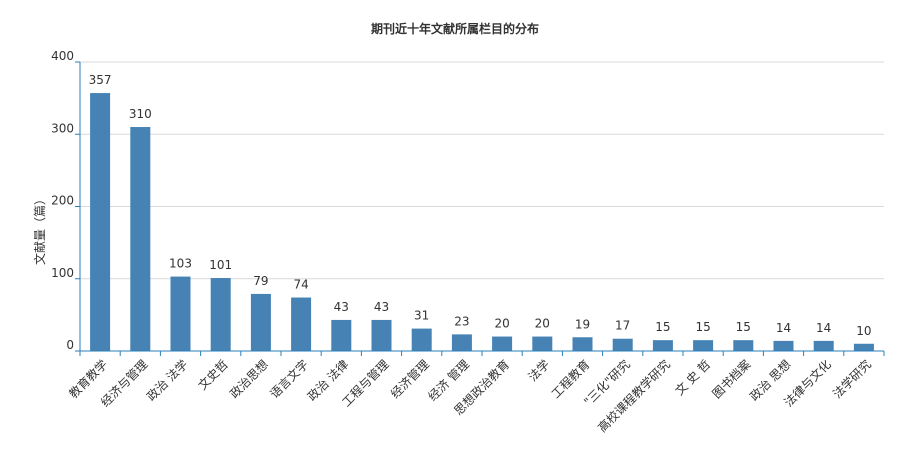  What do you see at coordinates (166, 380) in the screenshot?
I see `x-tick-label: 政治 法学` at bounding box center [166, 380].